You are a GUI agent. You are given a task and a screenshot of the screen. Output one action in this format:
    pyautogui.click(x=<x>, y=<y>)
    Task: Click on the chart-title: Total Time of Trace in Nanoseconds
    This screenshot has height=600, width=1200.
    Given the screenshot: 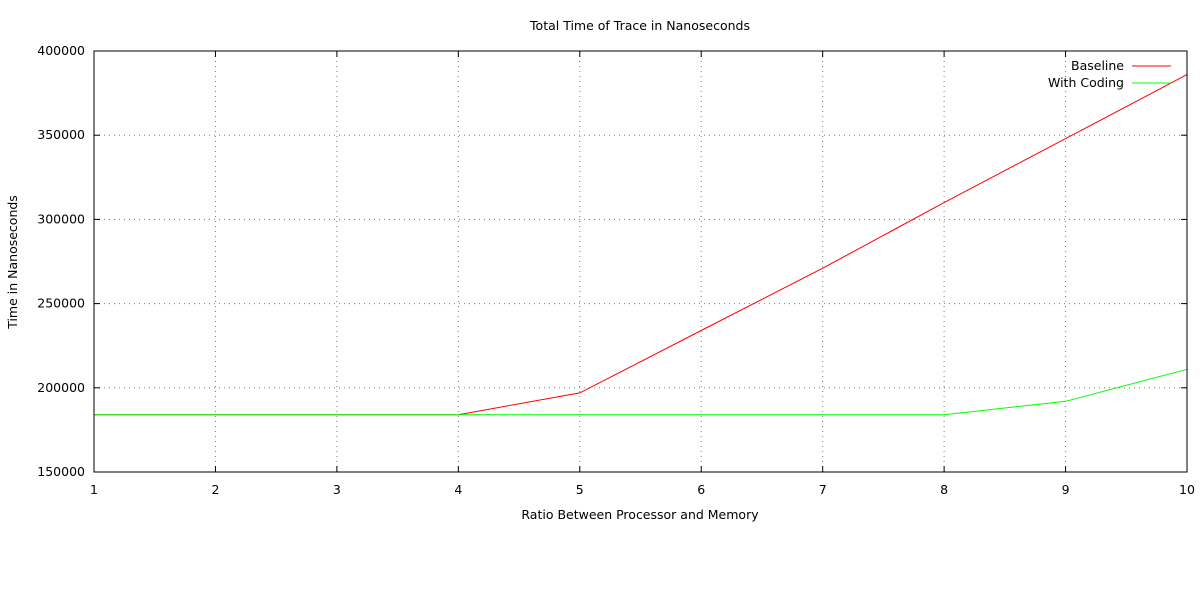 What is the action you would take?
    pyautogui.click(x=639, y=25)
    